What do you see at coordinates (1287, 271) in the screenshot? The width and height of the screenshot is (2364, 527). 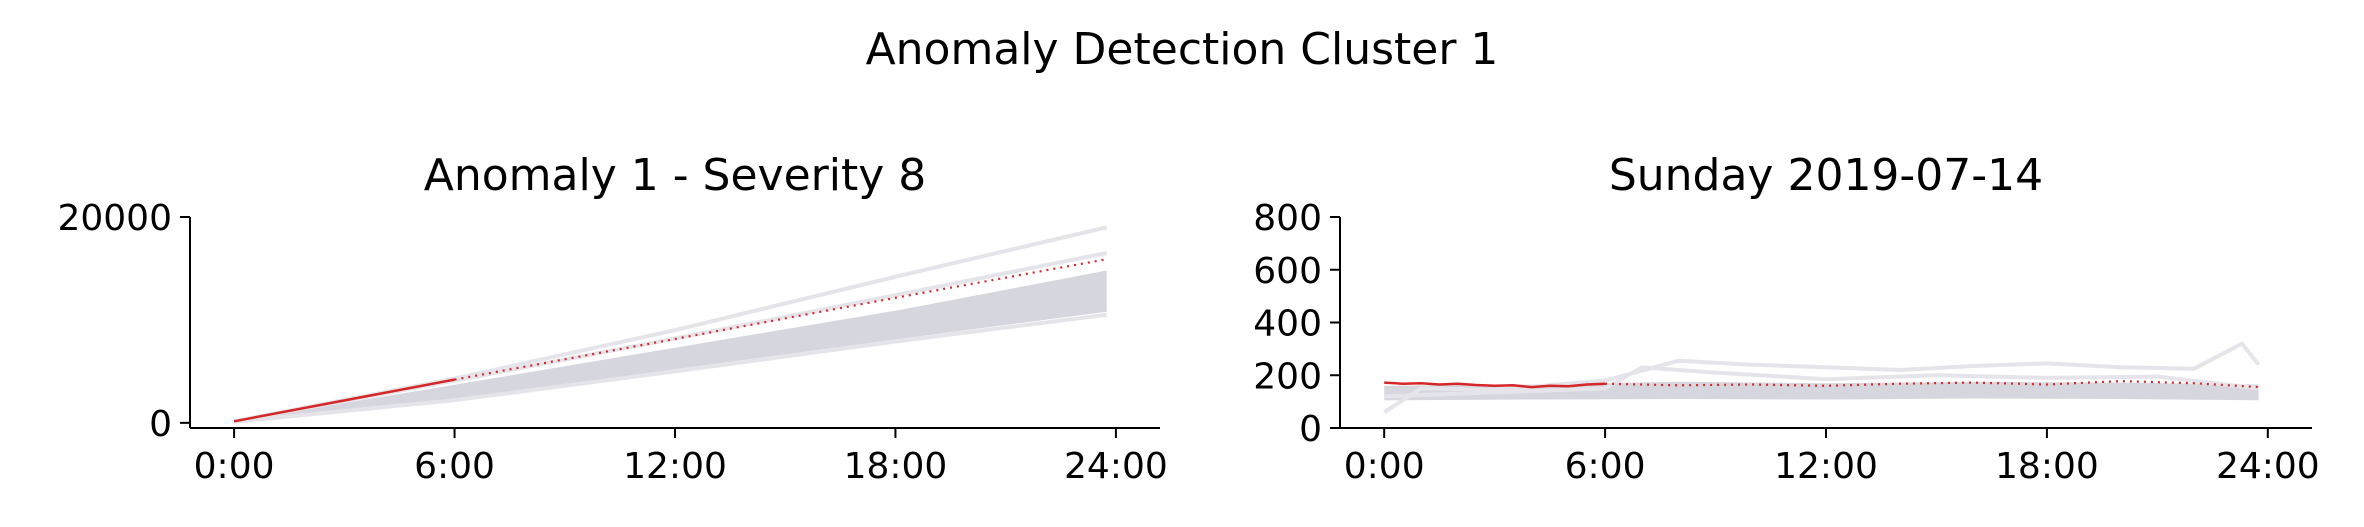 I see `y-tick-label: 600` at bounding box center [1287, 271].